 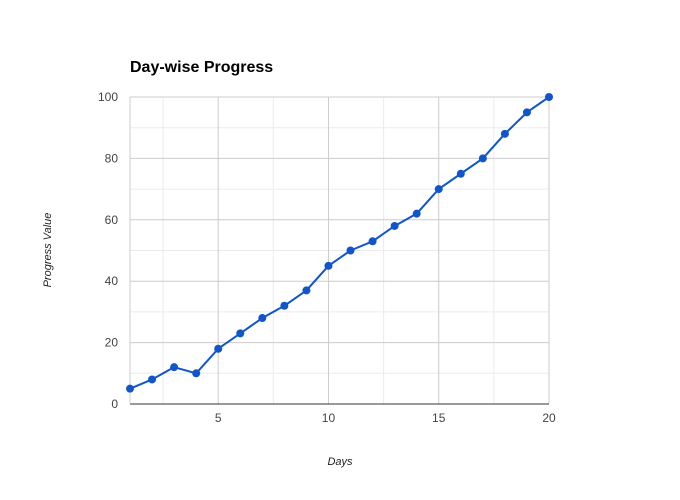 What do you see at coordinates (108, 97) in the screenshot?
I see `y-tick-label: 100` at bounding box center [108, 97].